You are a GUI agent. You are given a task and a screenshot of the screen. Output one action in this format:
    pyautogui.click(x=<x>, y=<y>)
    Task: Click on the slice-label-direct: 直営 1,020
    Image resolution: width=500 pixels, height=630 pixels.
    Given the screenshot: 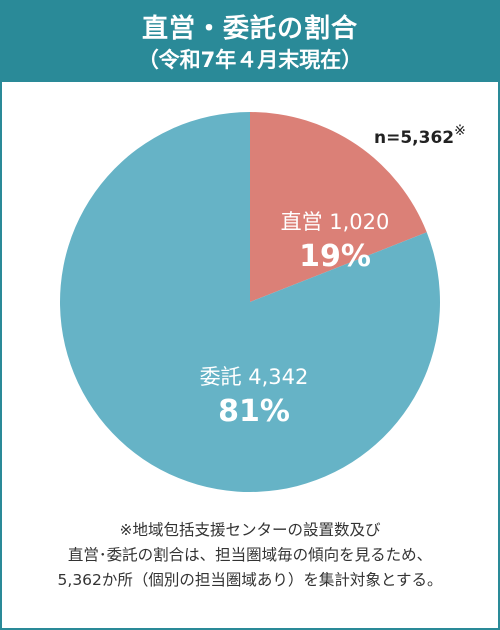 What is the action you would take?
    pyautogui.click(x=335, y=222)
    